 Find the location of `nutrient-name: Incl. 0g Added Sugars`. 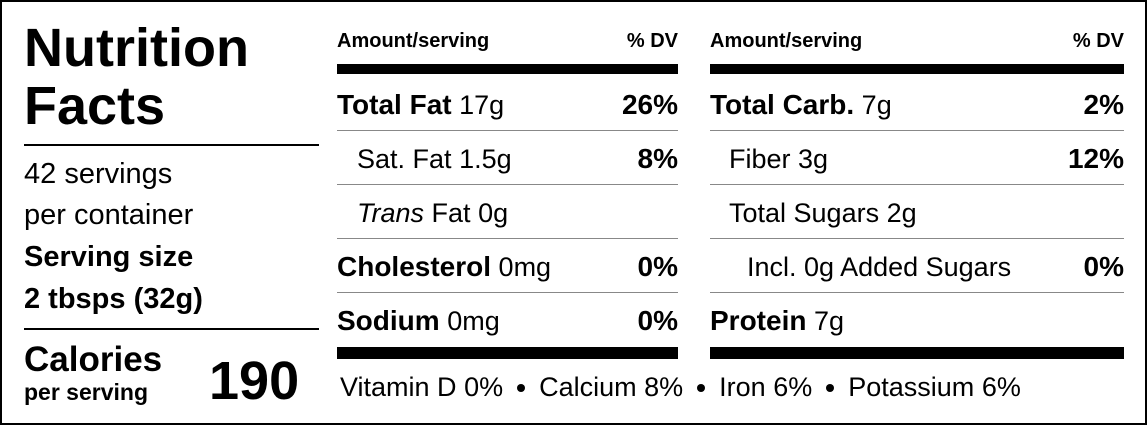

nutrient-name: Incl. 0g Added Sugars is located at coordinates (879, 266).